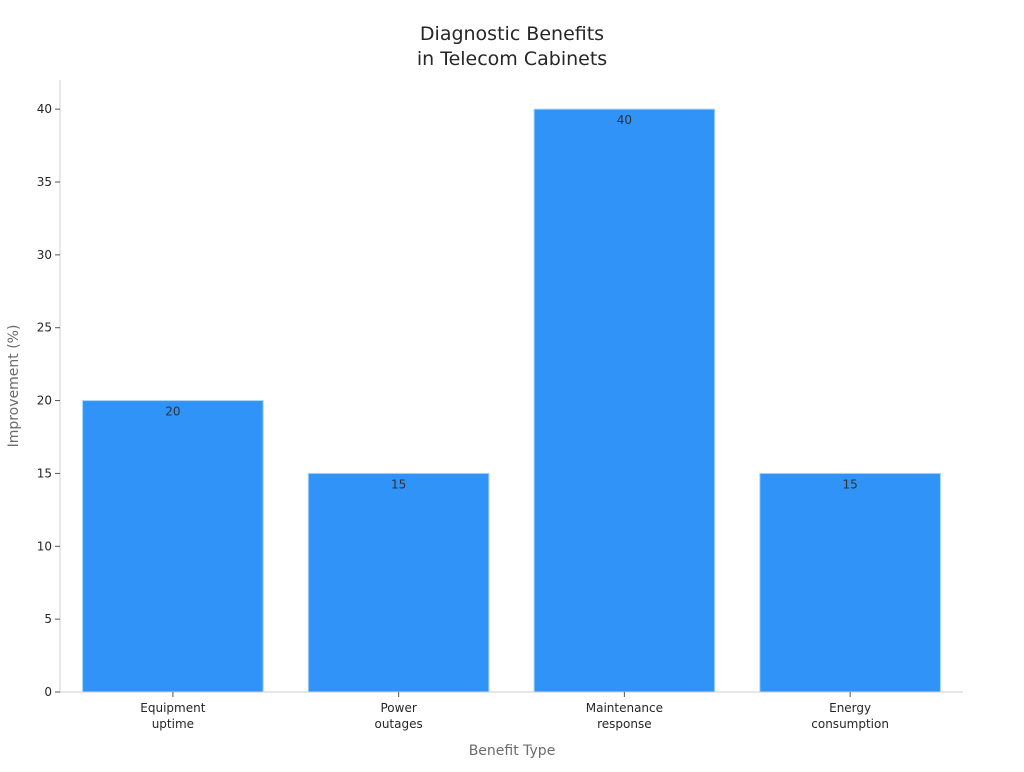 The image size is (1024, 772). I want to click on y-ticks-layer: 0 5 10 15 20 25 30 35 40, so click(48, 400).